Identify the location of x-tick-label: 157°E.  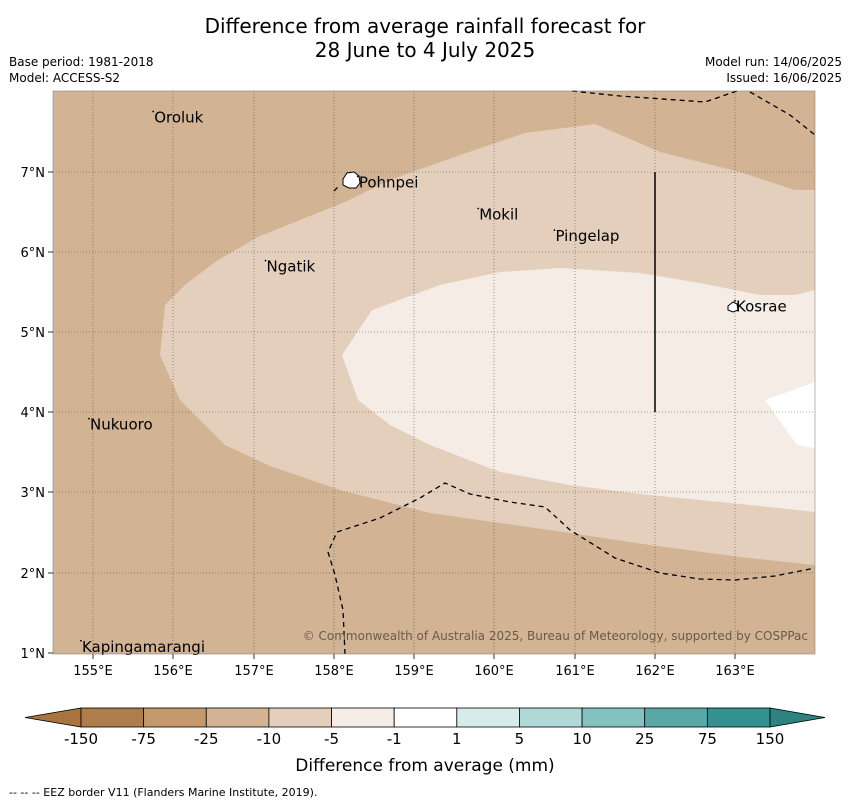
(254, 671).